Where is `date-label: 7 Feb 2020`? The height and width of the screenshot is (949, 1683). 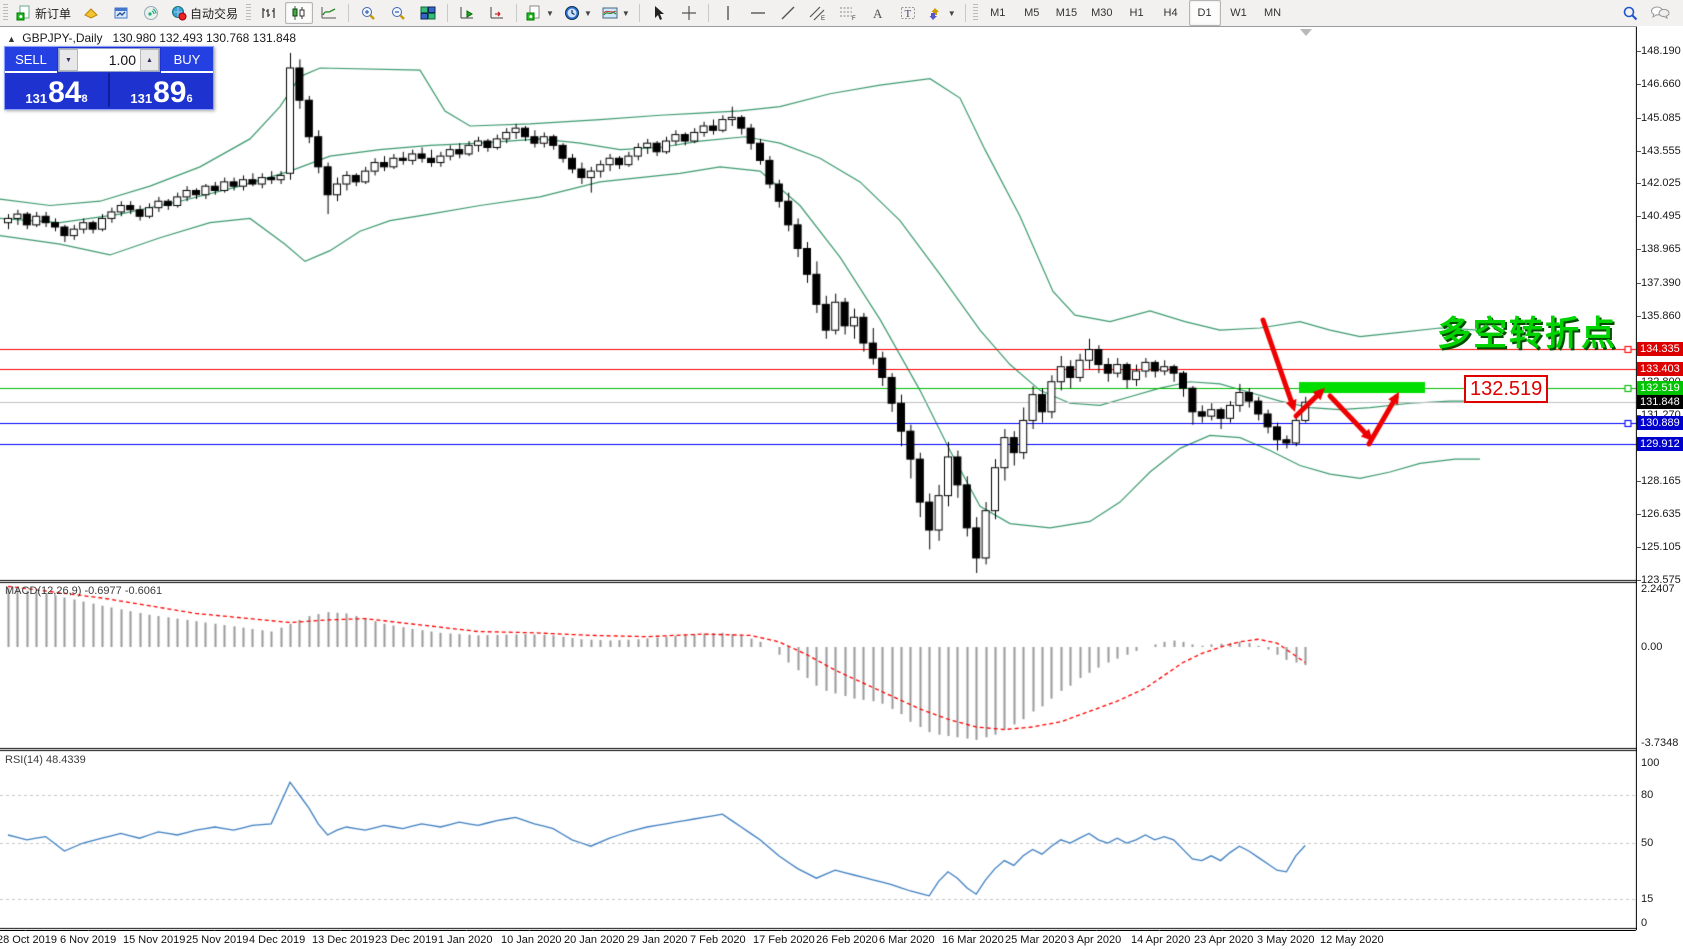 date-label: 7 Feb 2020 is located at coordinates (718, 940).